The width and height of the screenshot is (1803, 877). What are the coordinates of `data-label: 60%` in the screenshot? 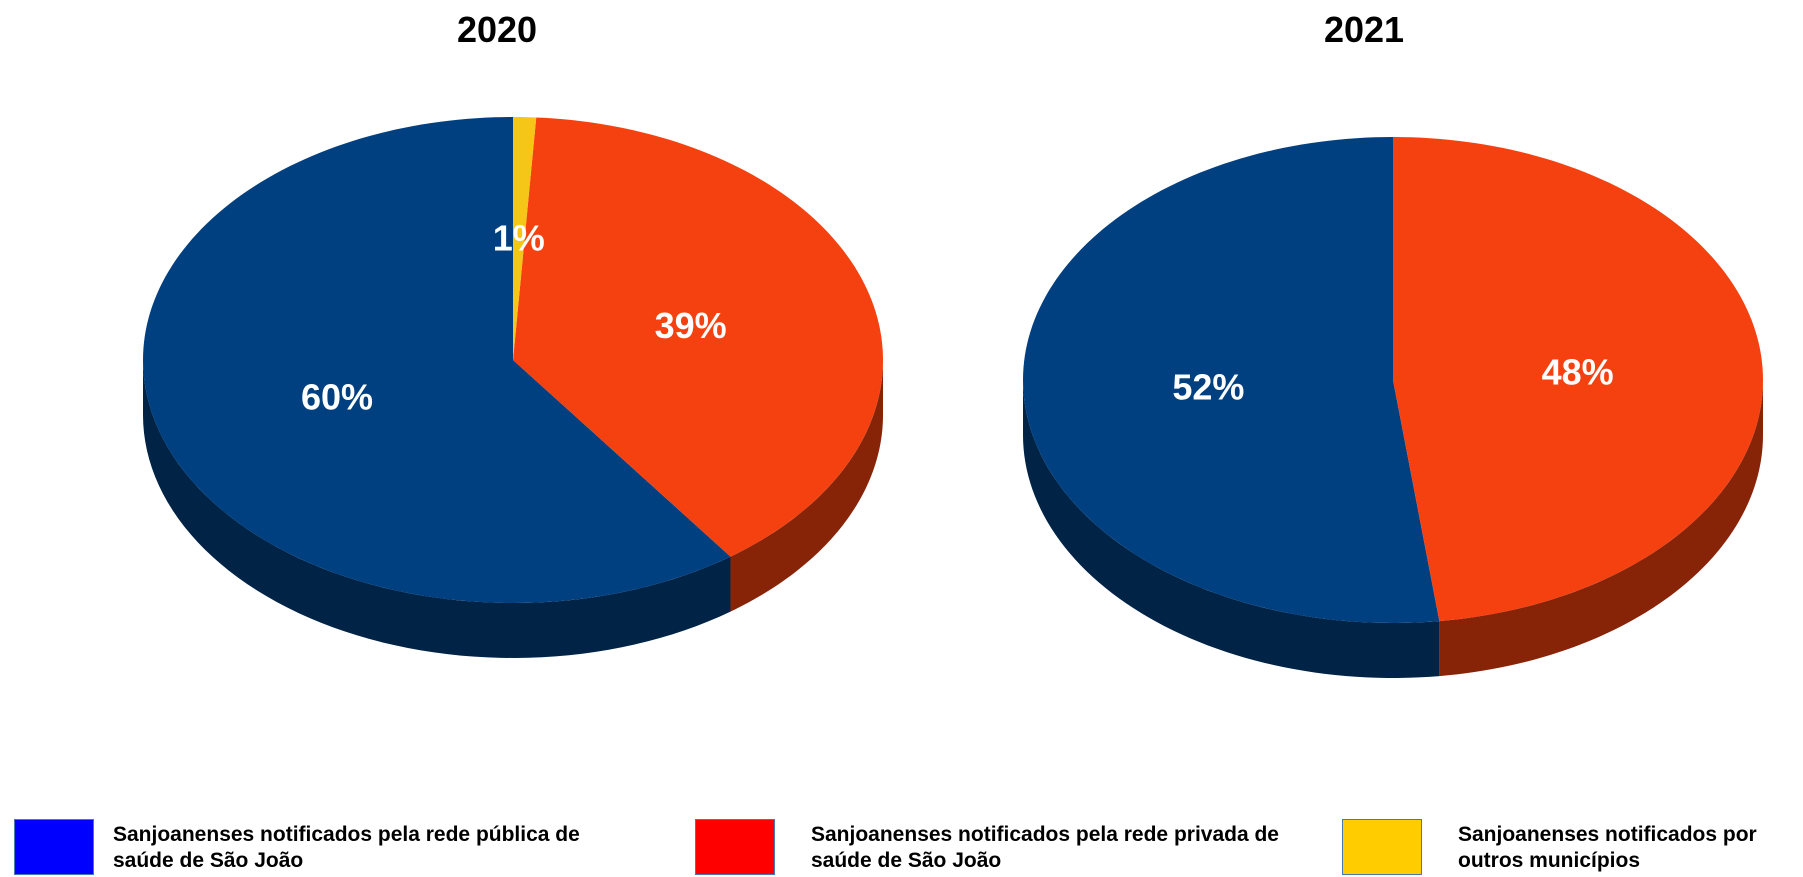 It's located at (337, 397).